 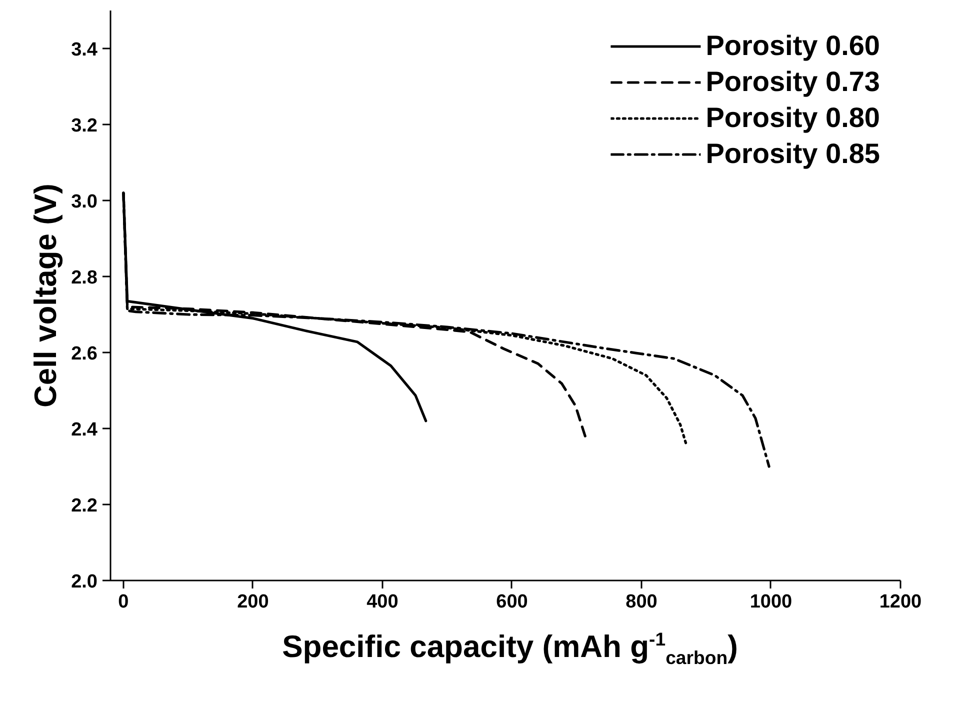 I want to click on y-tick-label: 3.0, so click(x=84, y=202).